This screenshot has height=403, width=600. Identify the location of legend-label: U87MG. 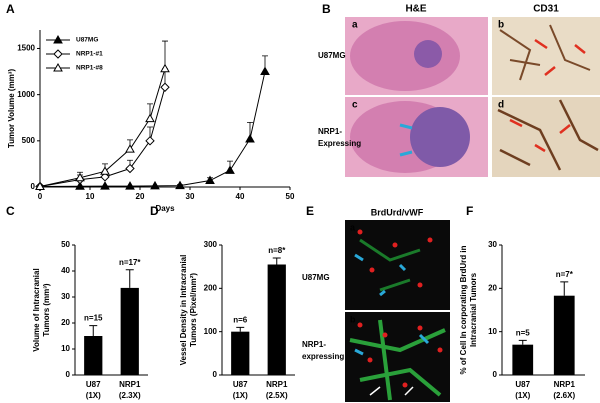
(87, 40).